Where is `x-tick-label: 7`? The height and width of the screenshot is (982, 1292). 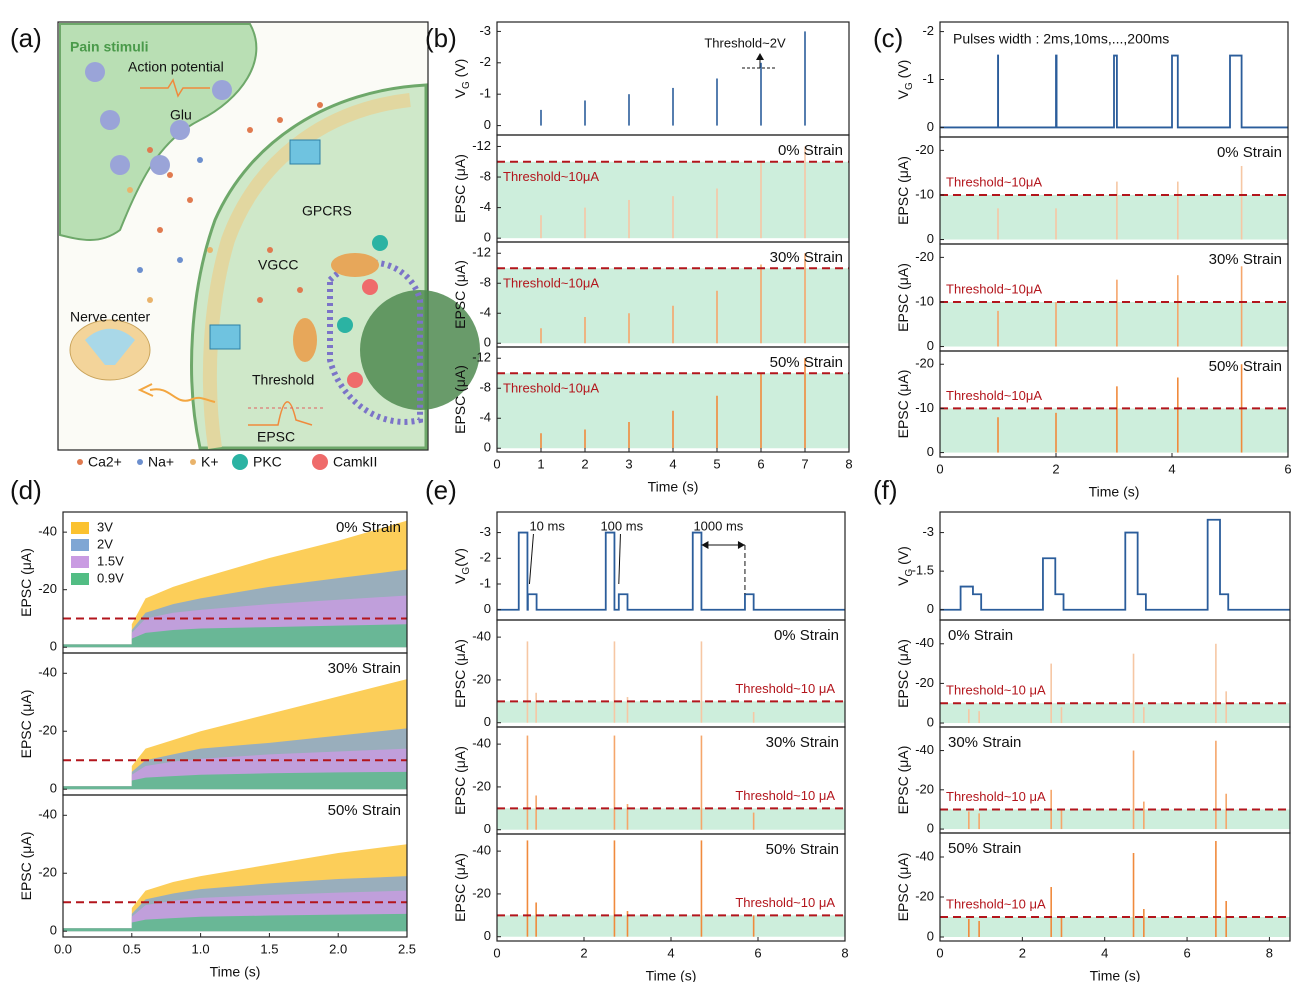 x-tick-label: 7 is located at coordinates (804, 463).